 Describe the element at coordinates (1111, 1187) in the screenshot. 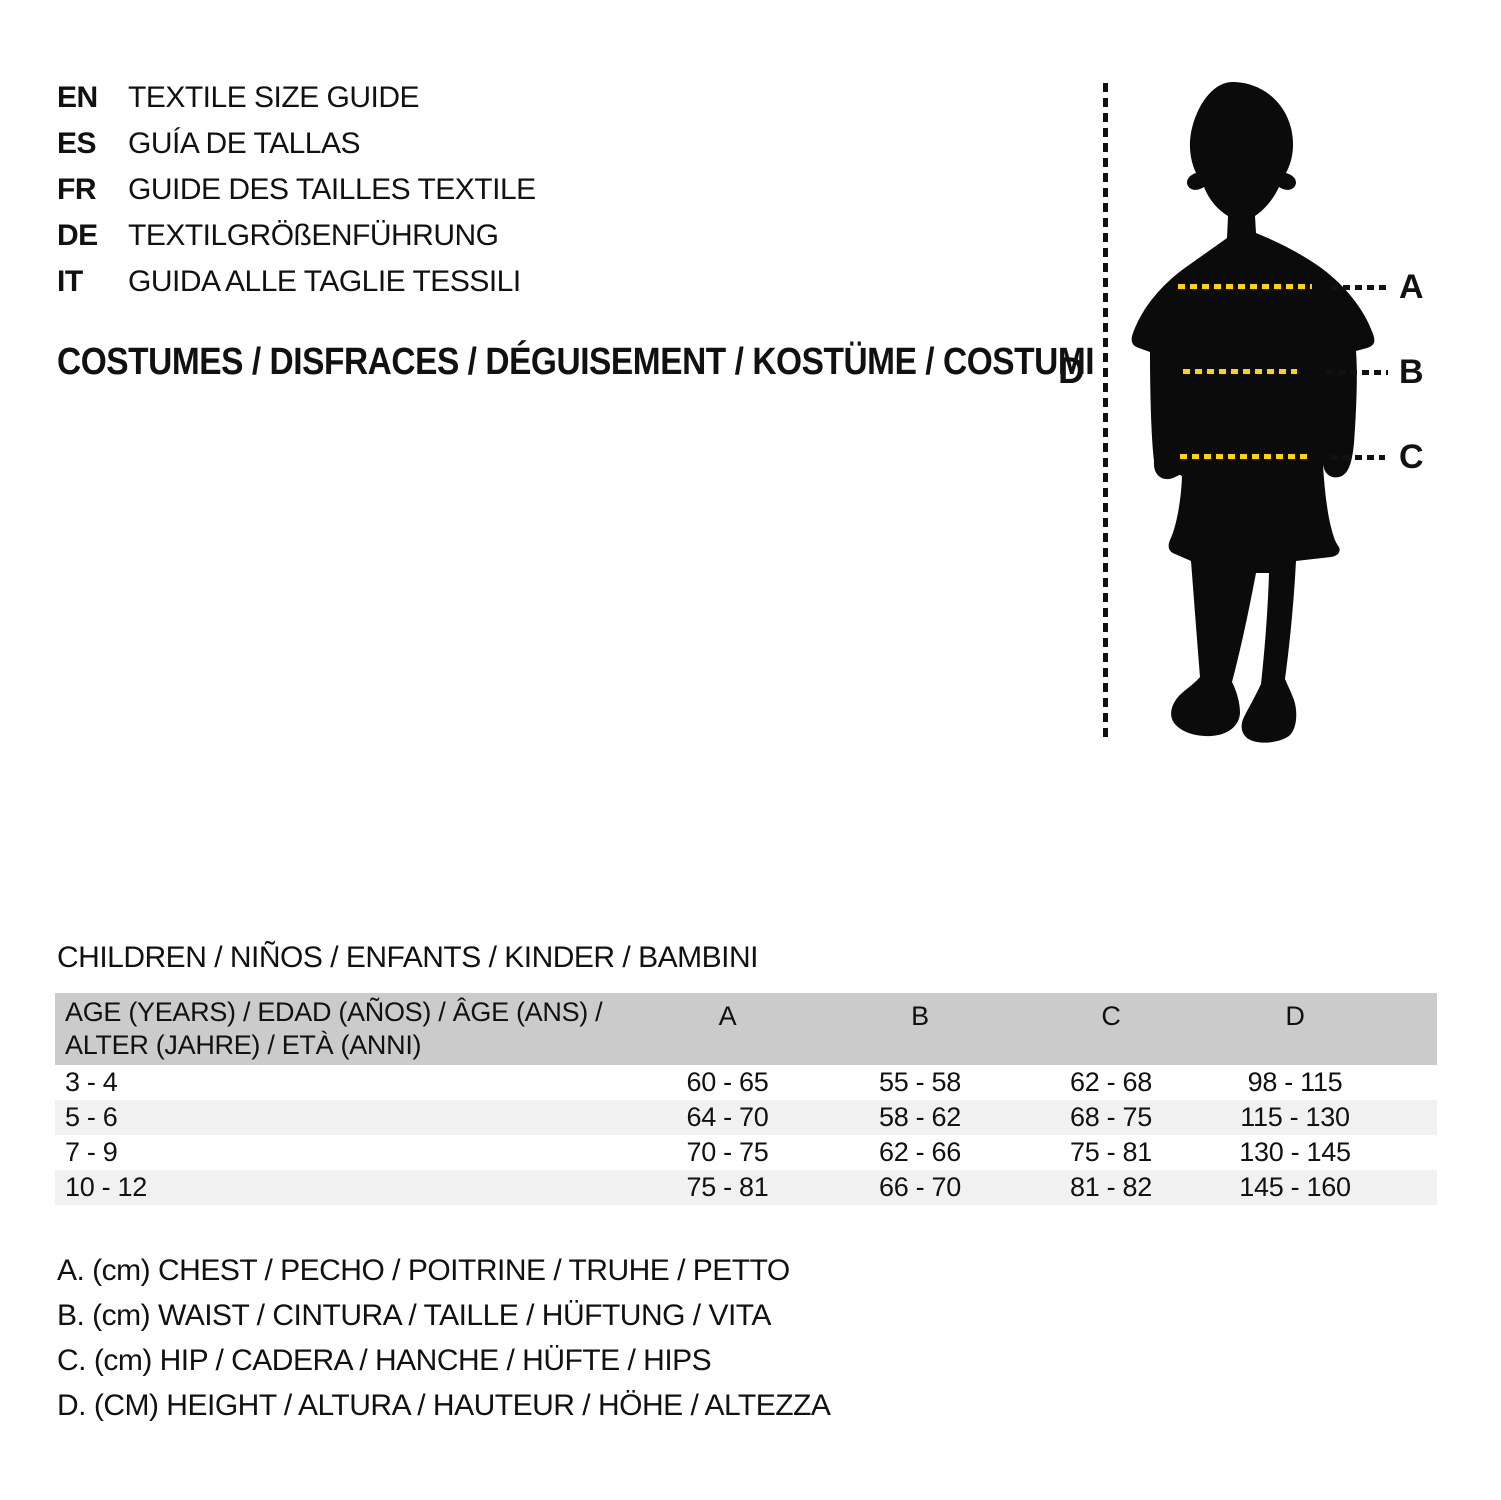

I see `hip-cell: 81 - 82` at that location.